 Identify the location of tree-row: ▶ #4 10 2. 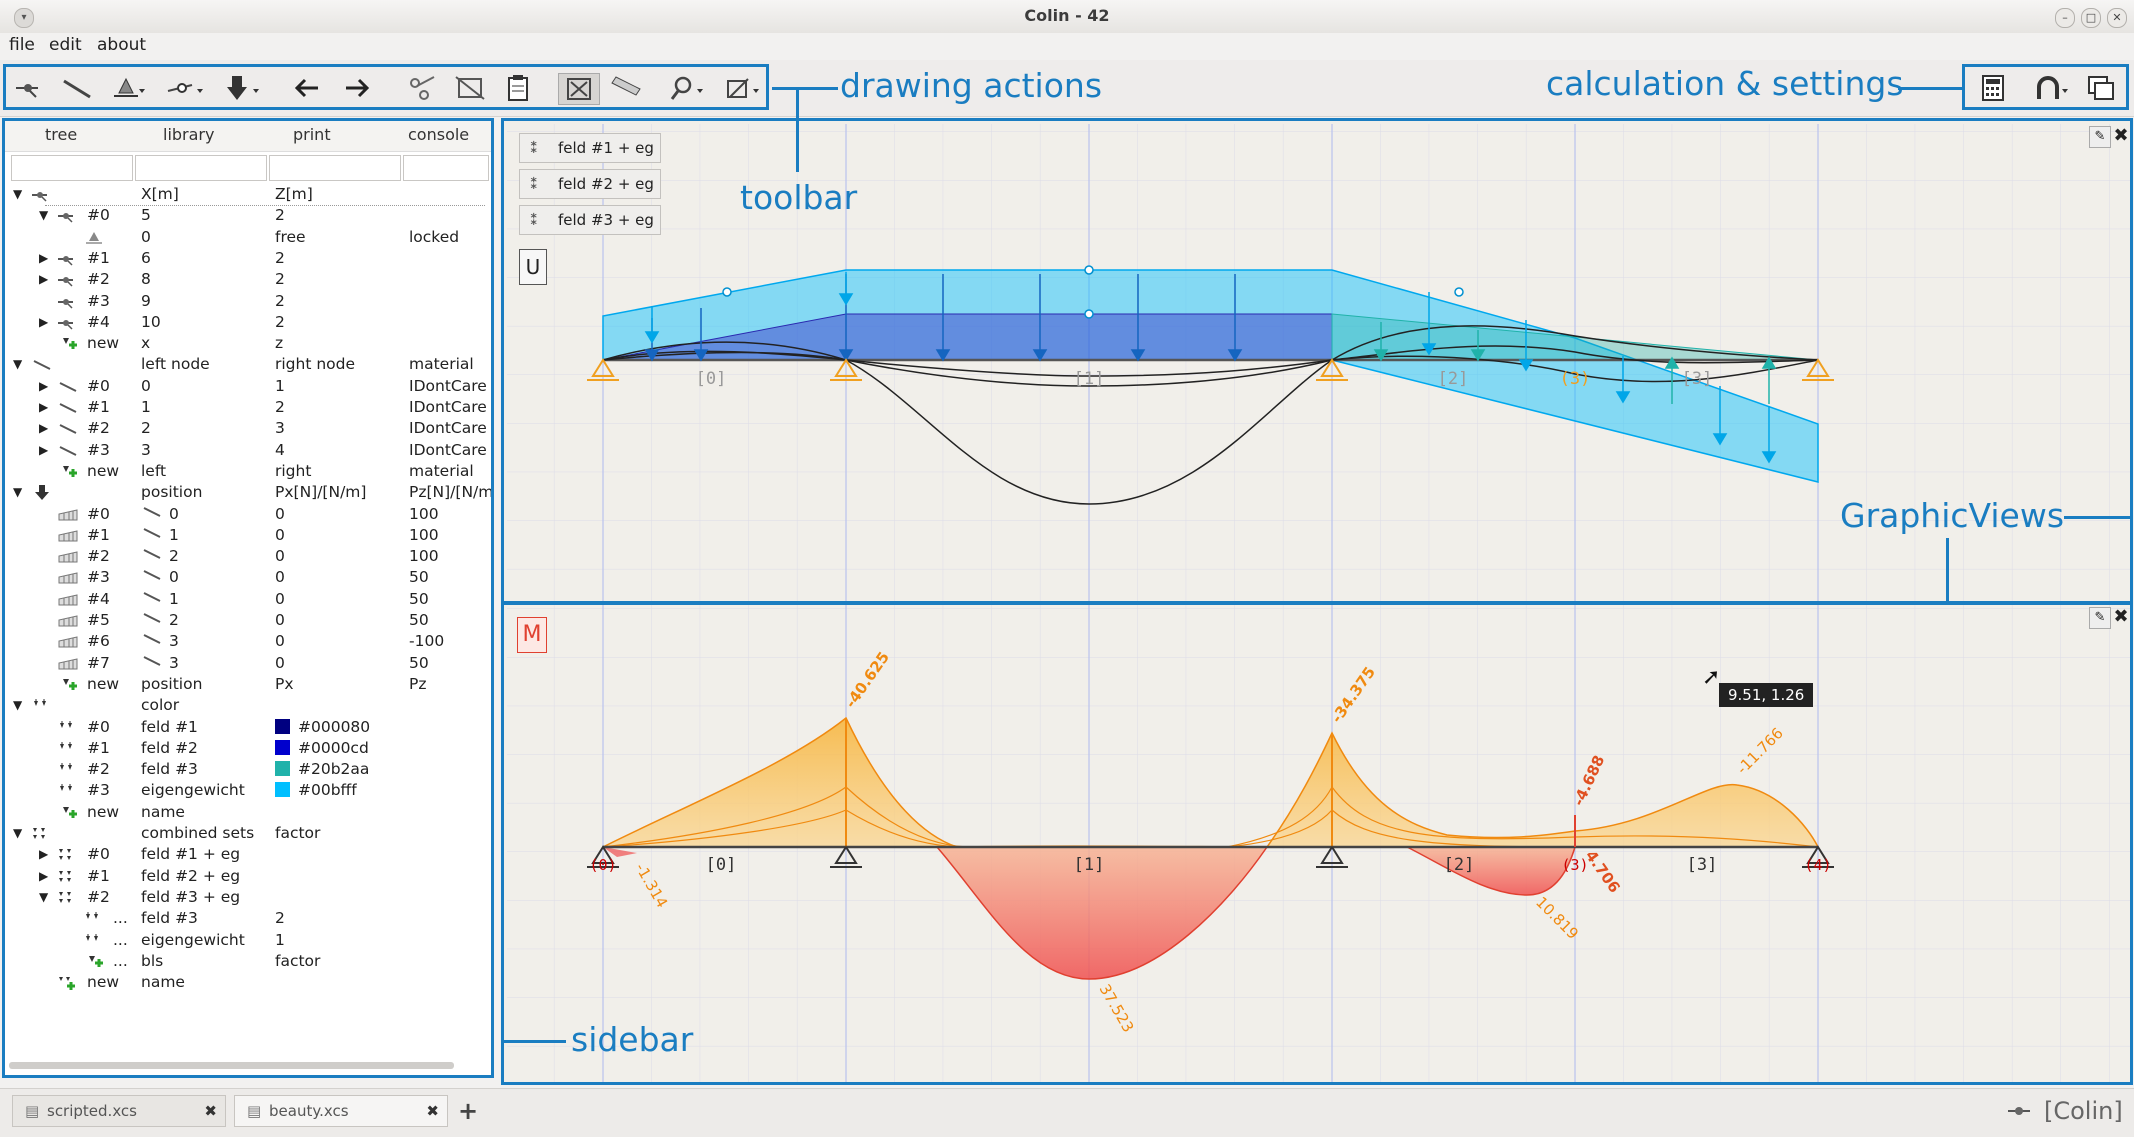
(248, 322).